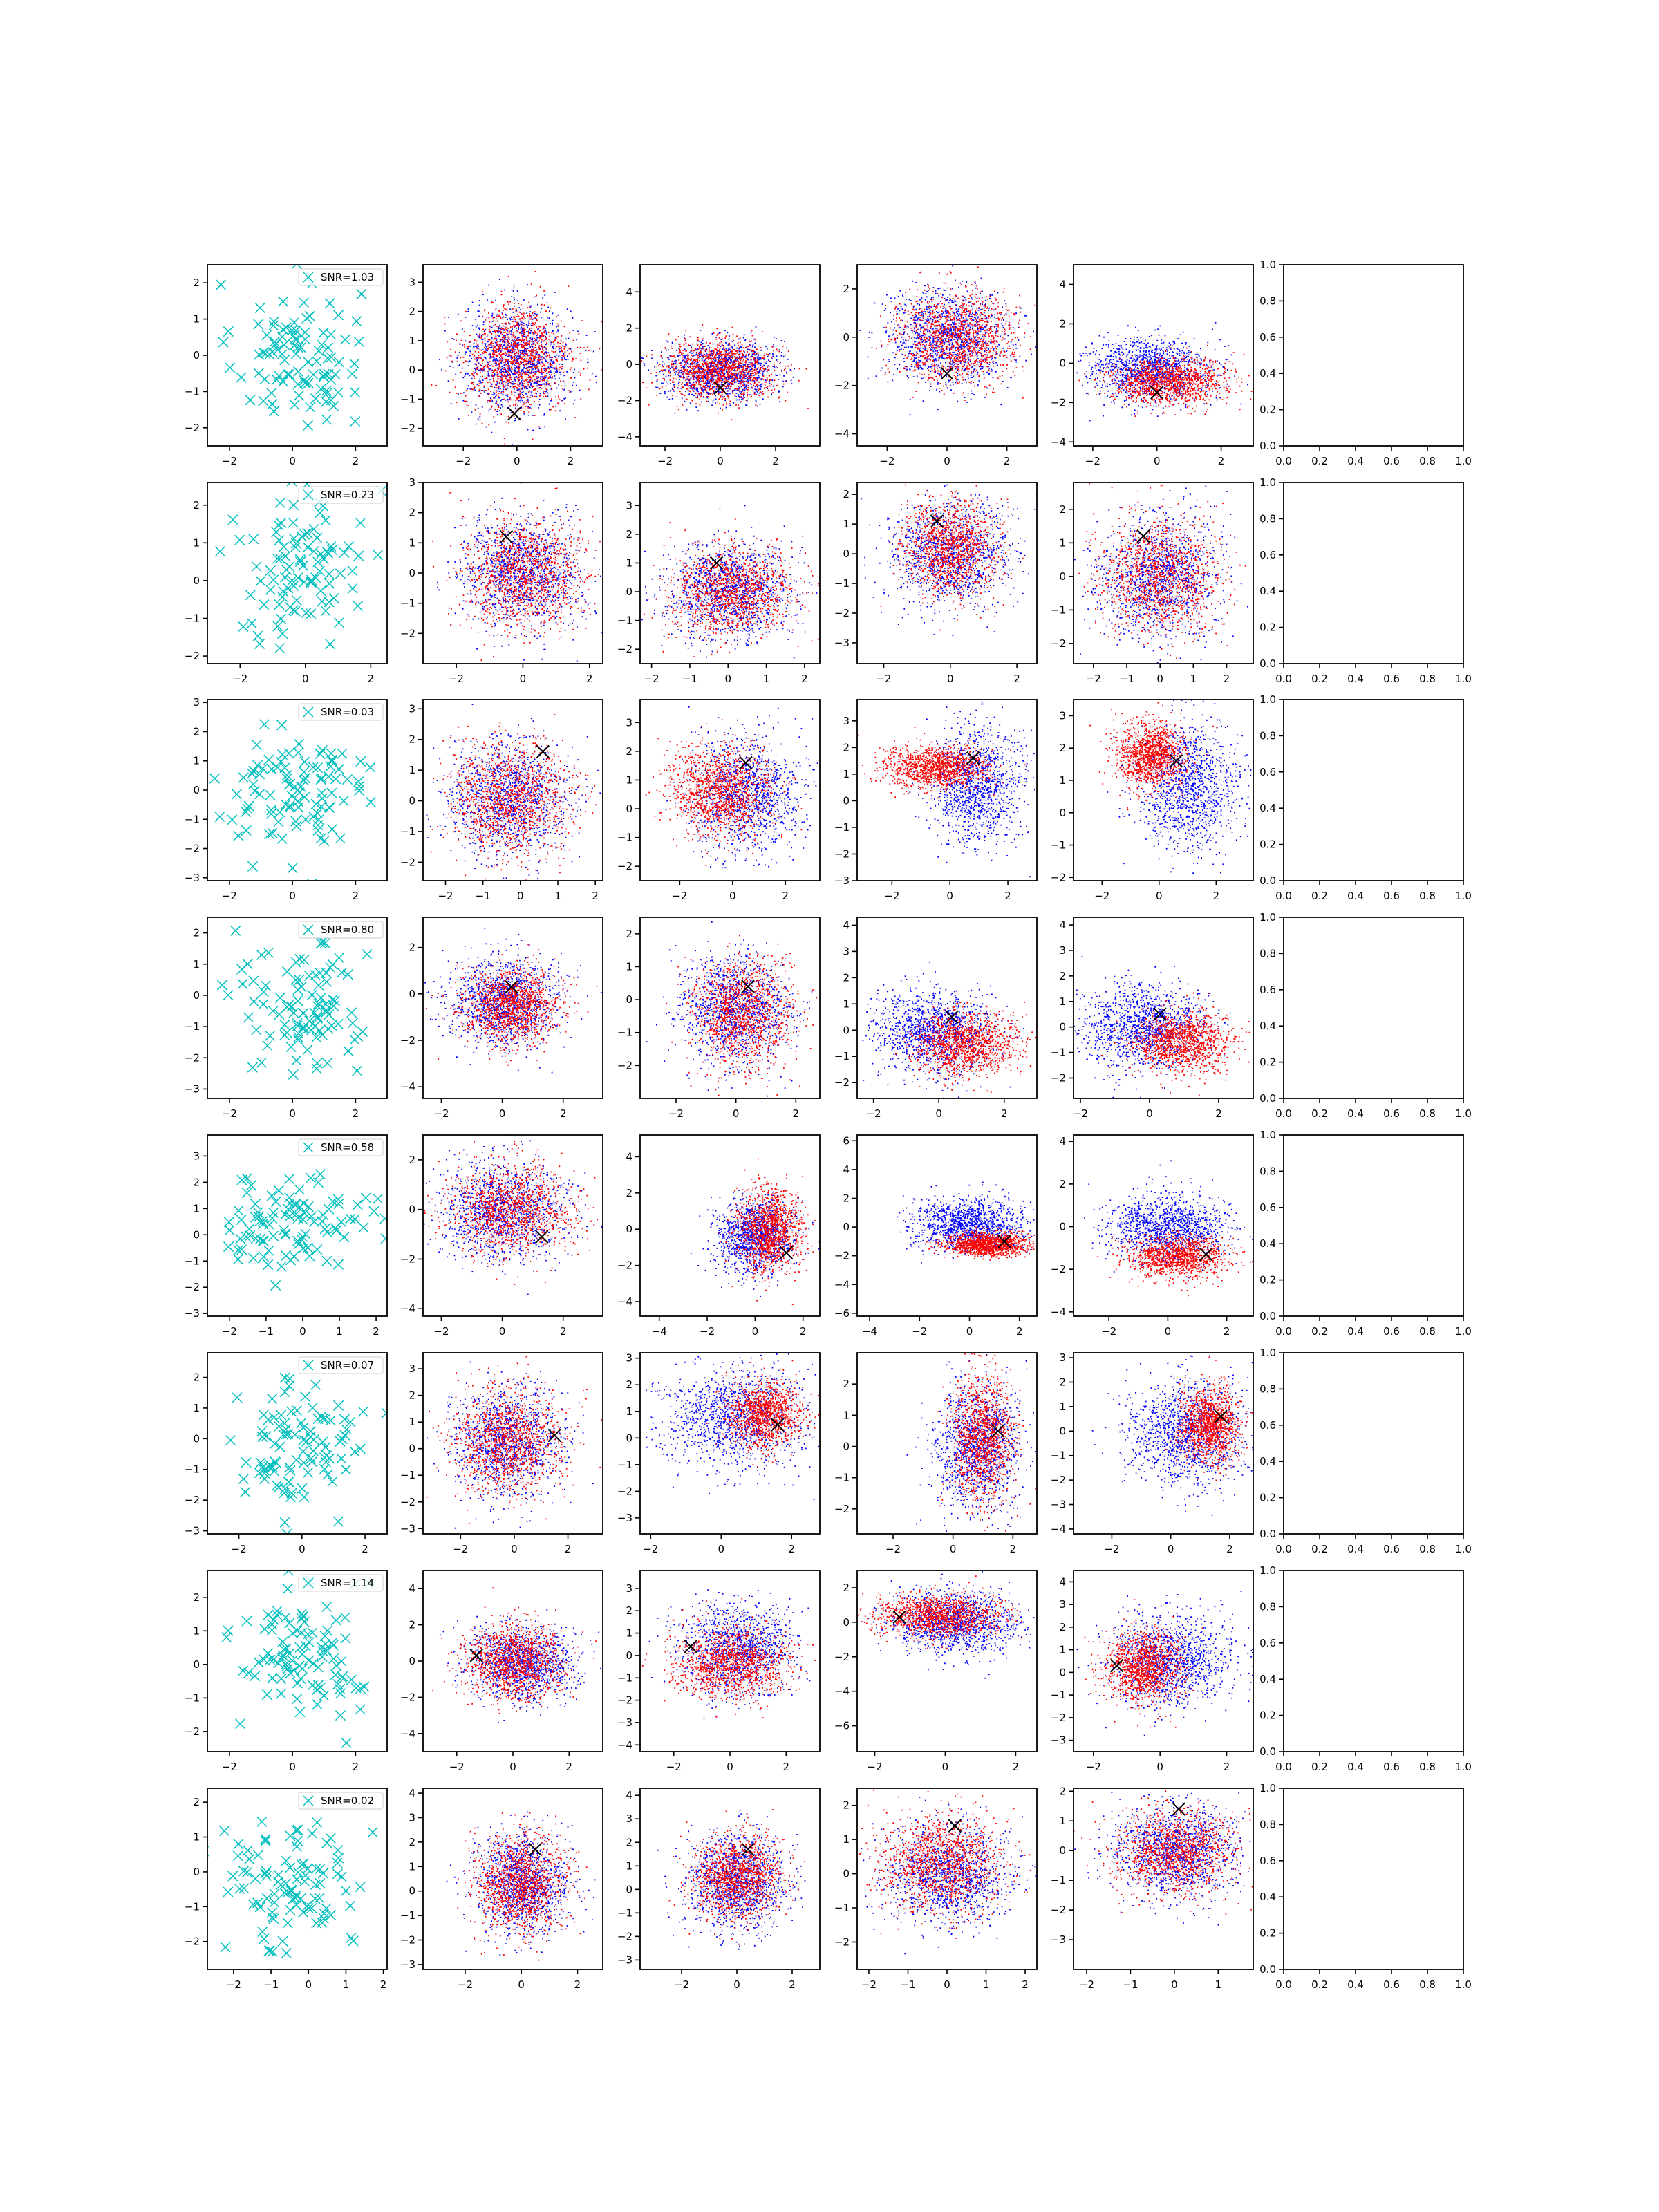 The width and height of the screenshot is (1659, 2212). What do you see at coordinates (518, 1000) in the screenshot?
I see `blue-points` at bounding box center [518, 1000].